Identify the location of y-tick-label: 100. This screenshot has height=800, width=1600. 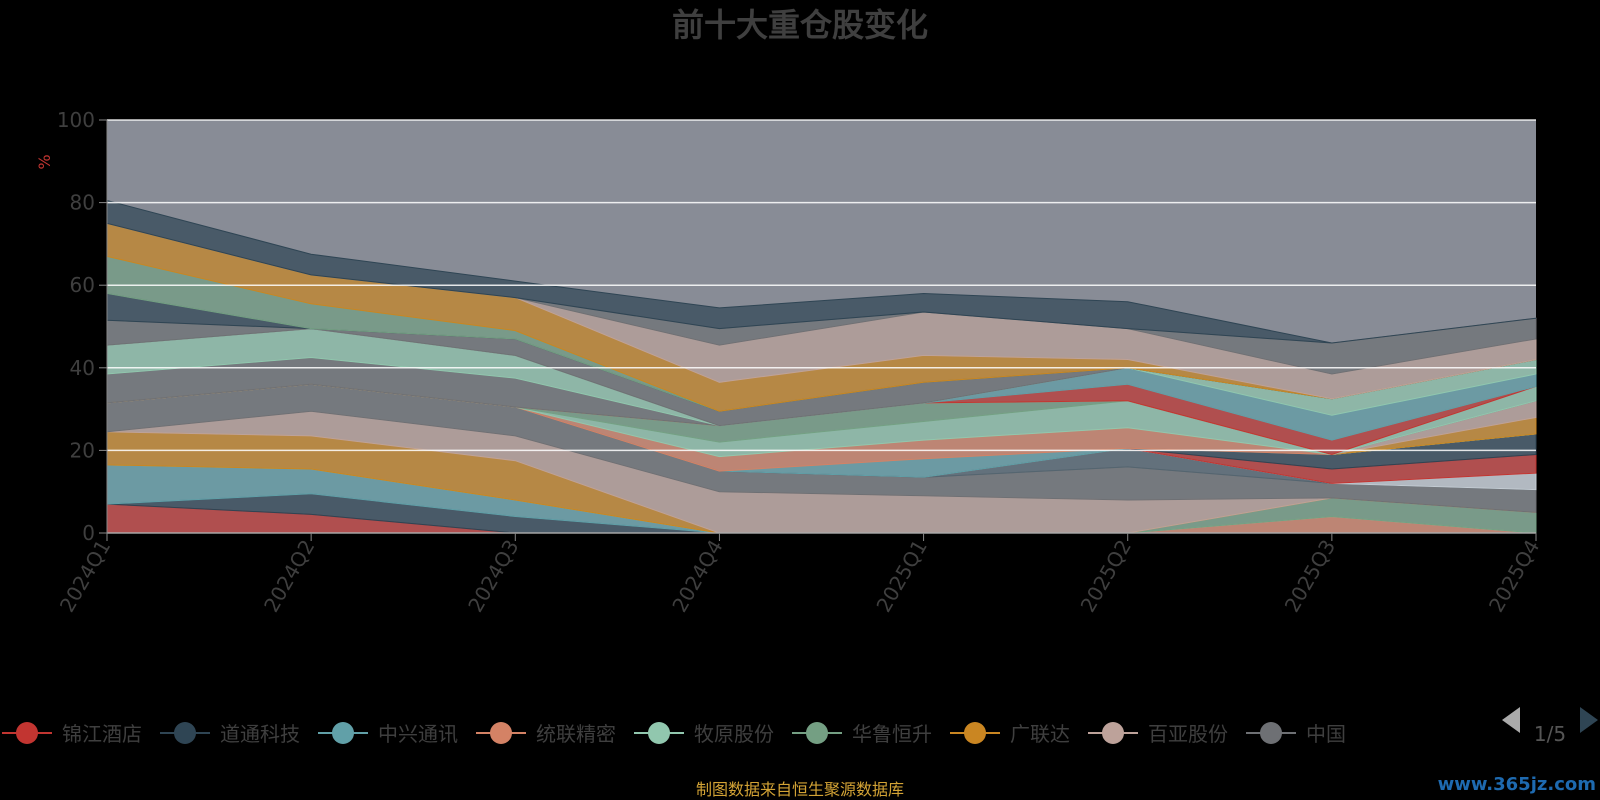
(76, 120).